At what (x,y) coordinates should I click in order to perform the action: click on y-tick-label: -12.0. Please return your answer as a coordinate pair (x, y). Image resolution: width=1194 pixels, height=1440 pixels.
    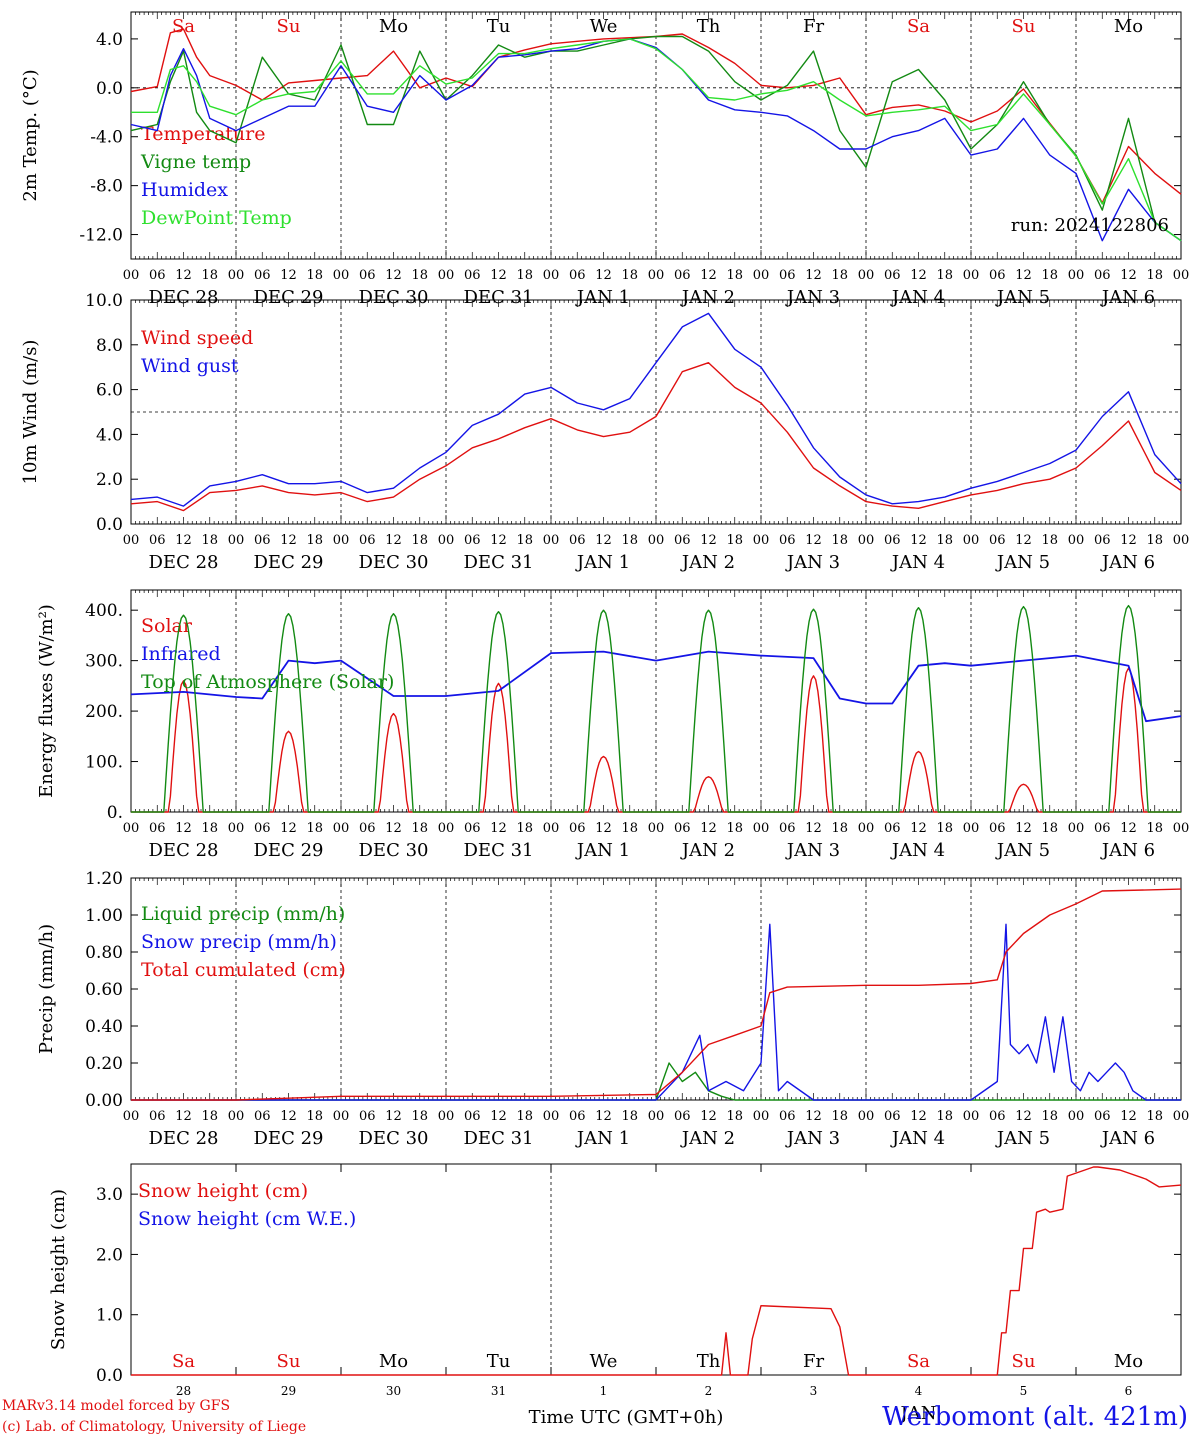
    Looking at the image, I should click on (101, 236).